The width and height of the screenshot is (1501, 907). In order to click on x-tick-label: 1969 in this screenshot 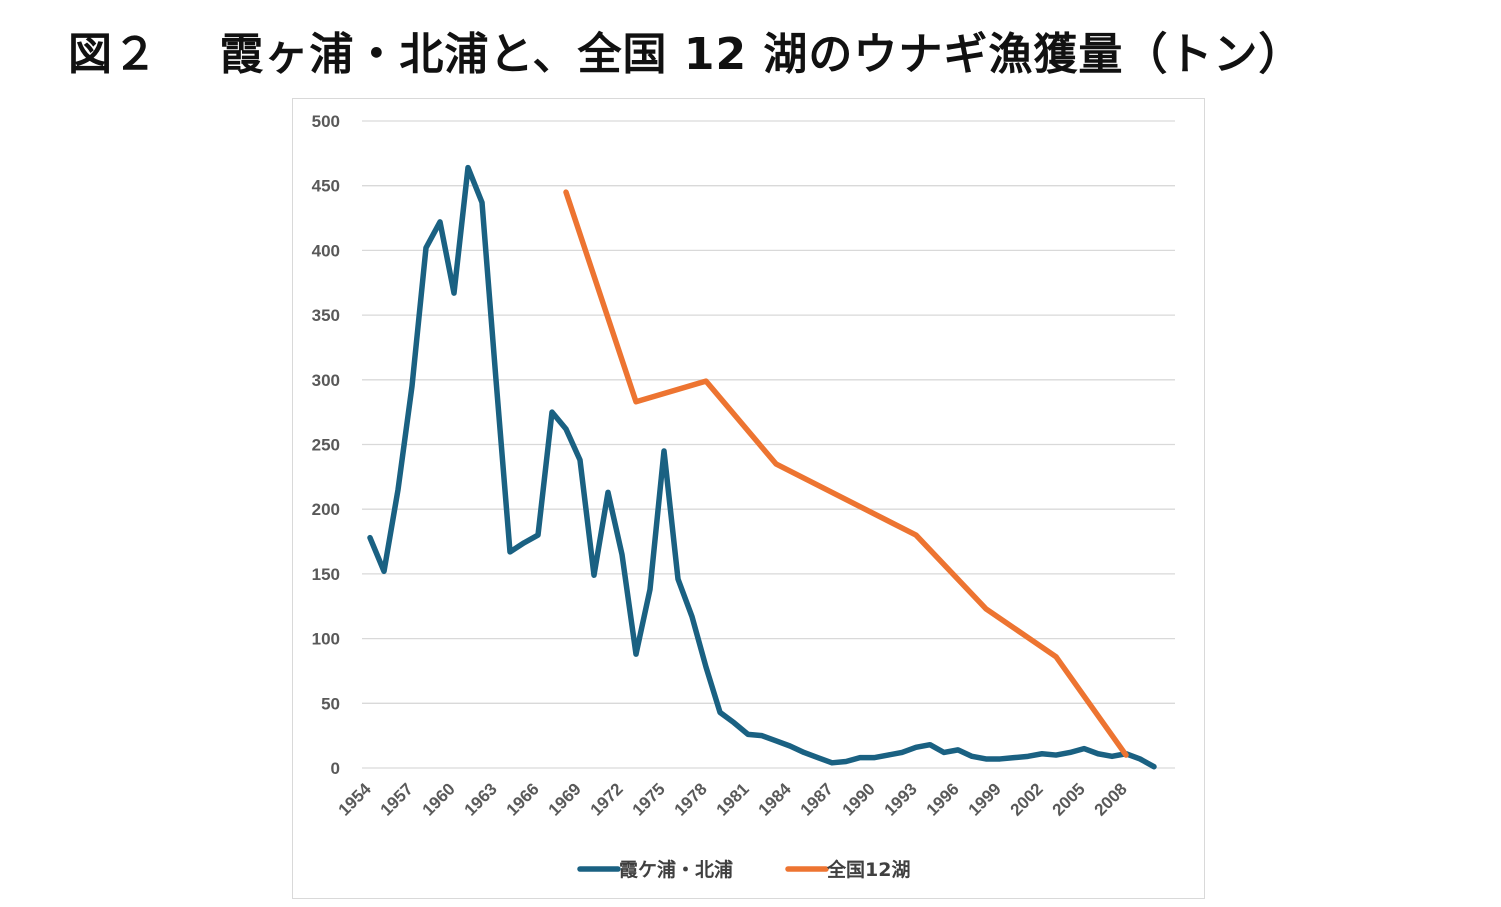, I will do `click(565, 799)`.